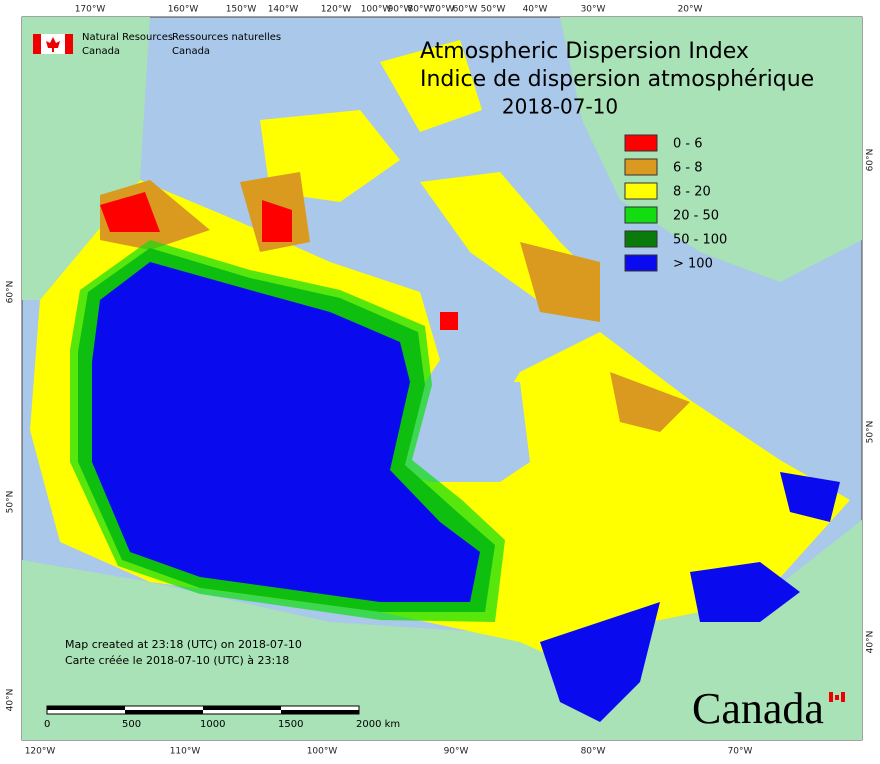 This screenshot has height=764, width=880. What do you see at coordinates (688, 168) in the screenshot?
I see `legend-label: 6 - 8` at bounding box center [688, 168].